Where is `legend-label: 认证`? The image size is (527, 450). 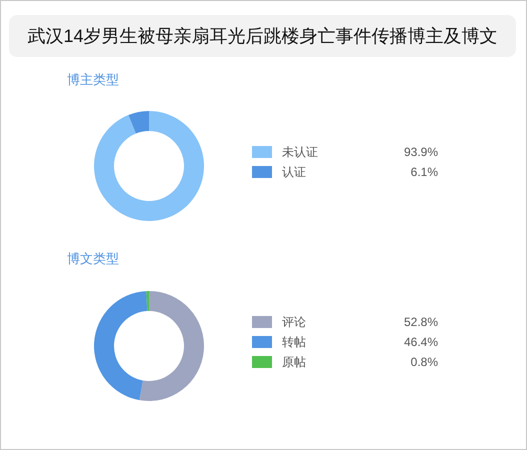 legend-label: 认证 is located at coordinates (294, 172).